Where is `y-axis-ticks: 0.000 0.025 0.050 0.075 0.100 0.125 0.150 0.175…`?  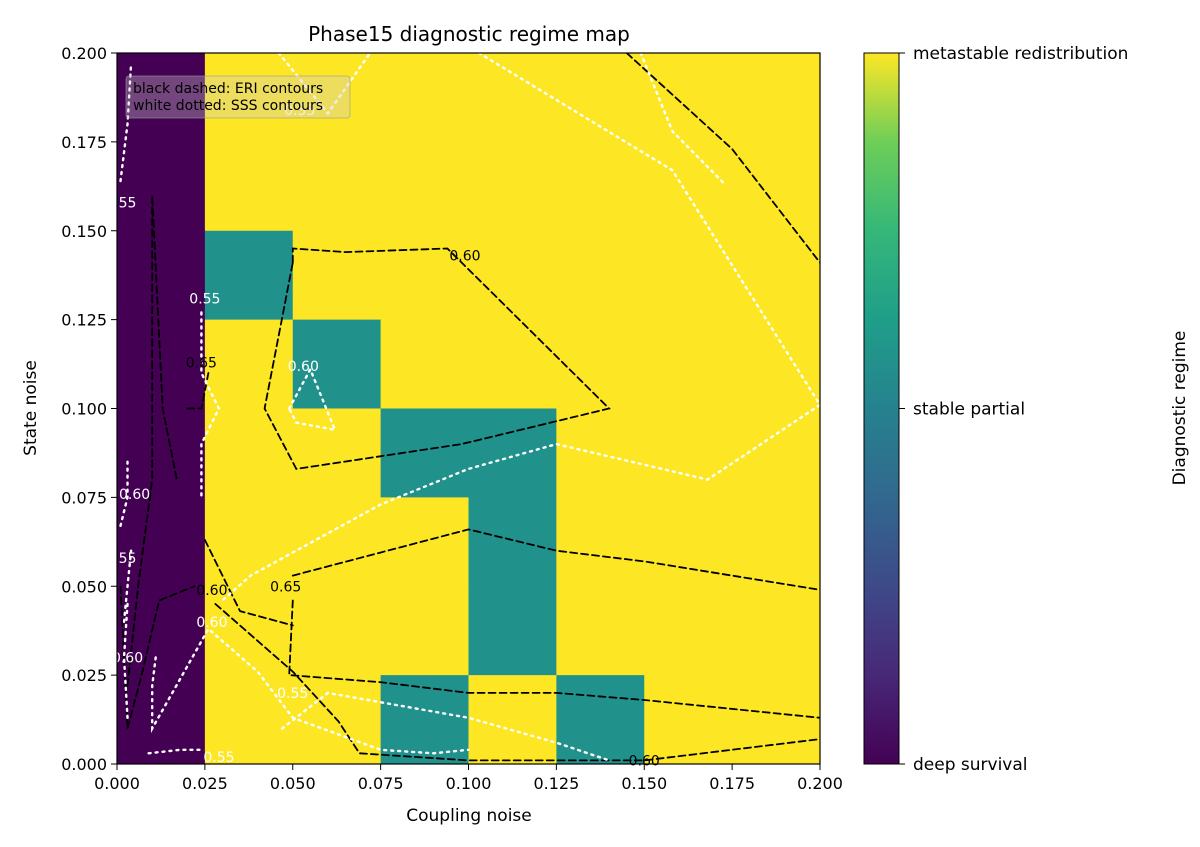
y-axis-ticks: 0.000 0.025 0.050 0.075 0.100 0.125 0.150 0.175… is located at coordinates (89, 409).